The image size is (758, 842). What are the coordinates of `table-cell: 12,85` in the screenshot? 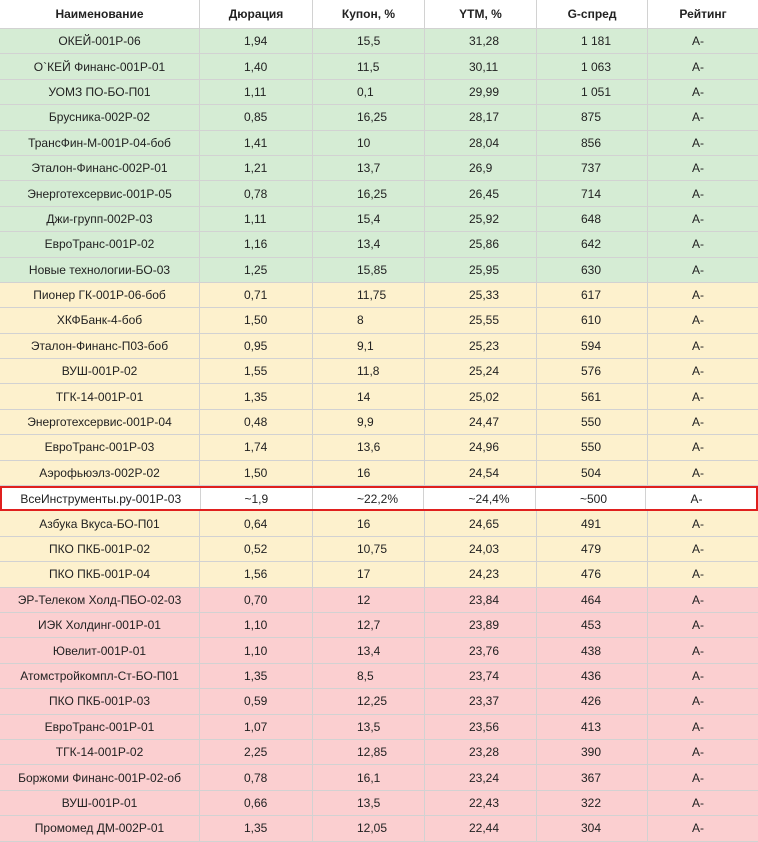 It's located at (369, 752).